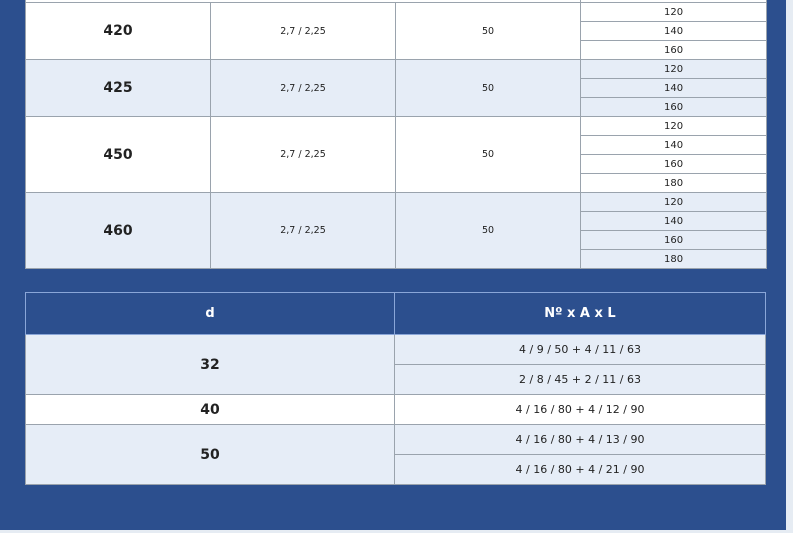 The image size is (793, 533). I want to click on table-row: 180, so click(397, 259).